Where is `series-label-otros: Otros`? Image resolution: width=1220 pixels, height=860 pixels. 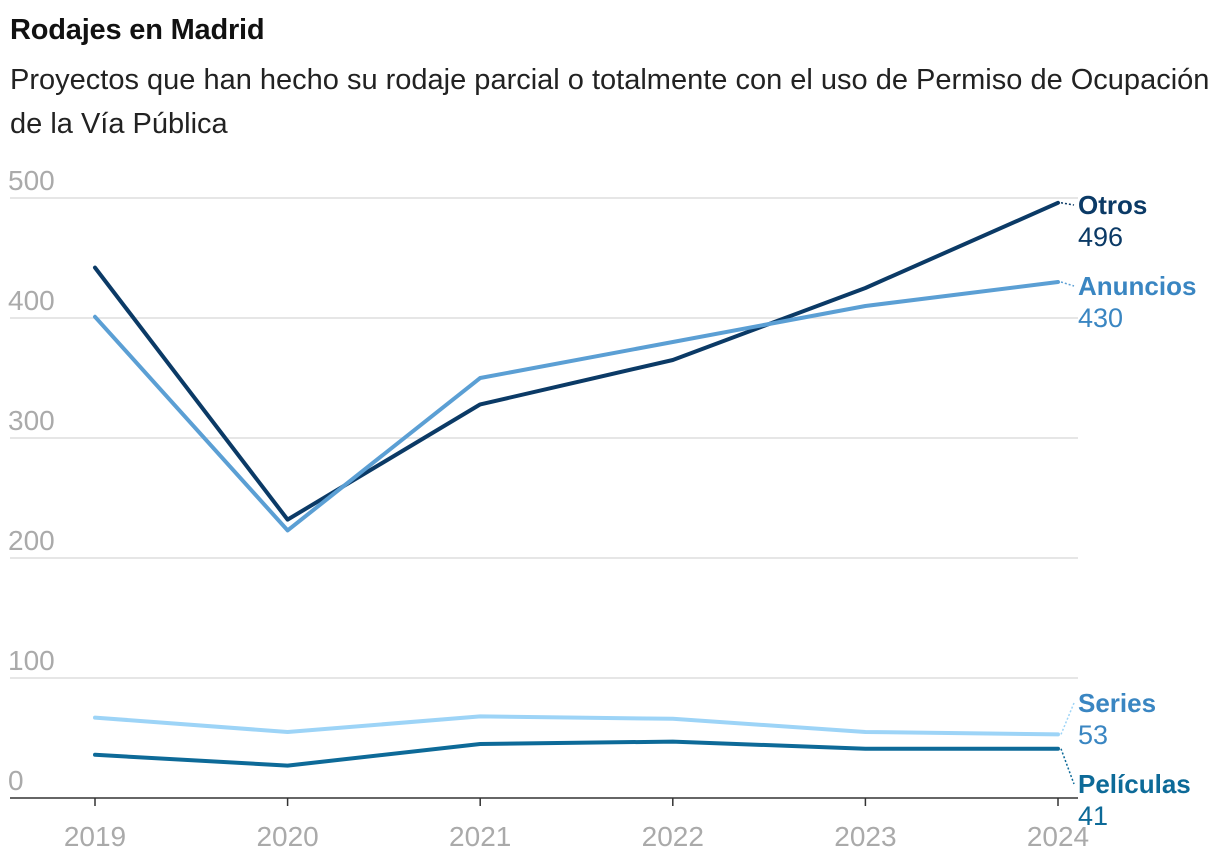
series-label-otros: Otros is located at coordinates (1112, 205).